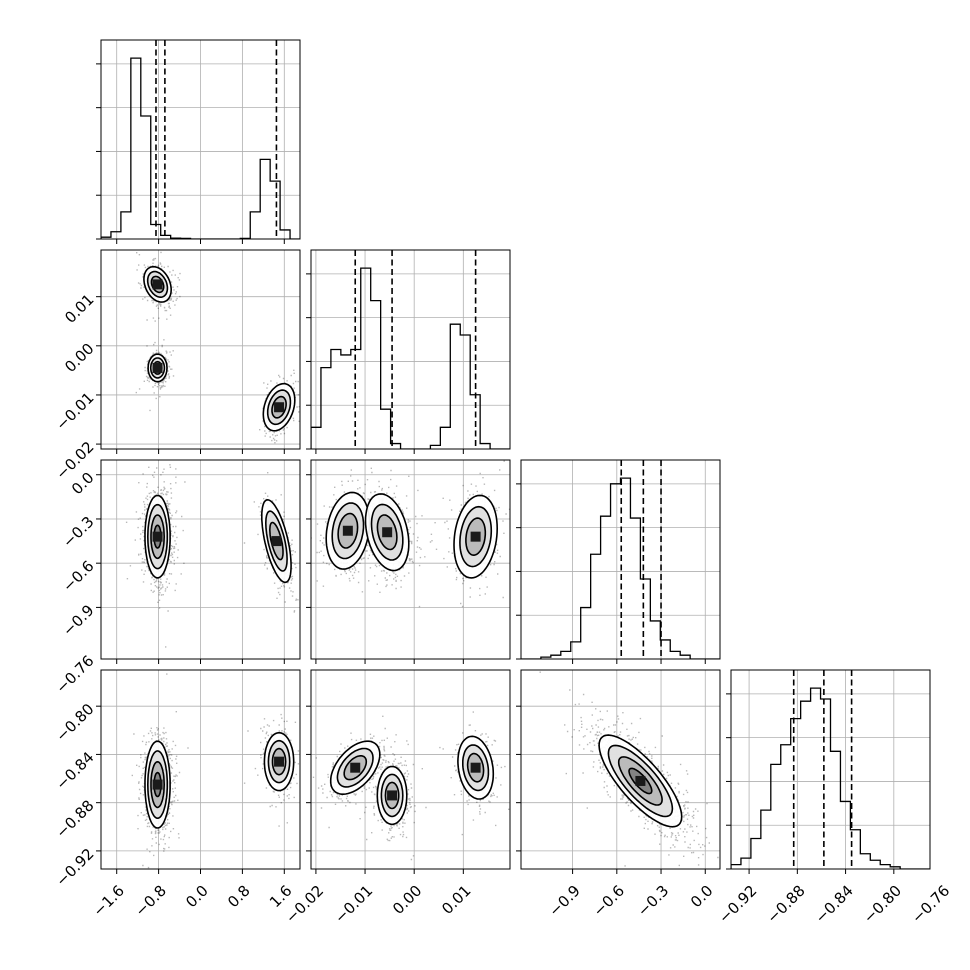 This screenshot has width=970, height=970. What do you see at coordinates (150, 901) in the screenshot?
I see `x-tick-label-p0-1: −0.8` at bounding box center [150, 901].